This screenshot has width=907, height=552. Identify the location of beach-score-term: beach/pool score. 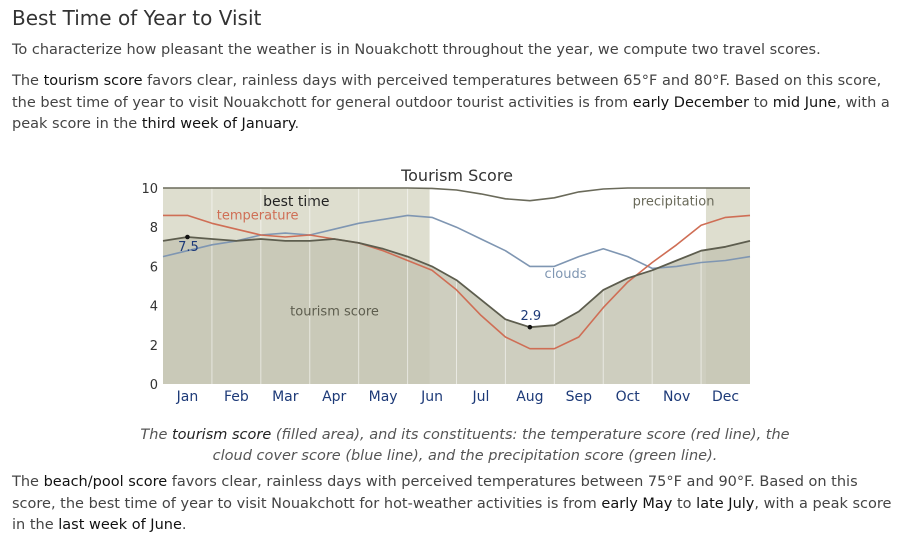
(105, 482).